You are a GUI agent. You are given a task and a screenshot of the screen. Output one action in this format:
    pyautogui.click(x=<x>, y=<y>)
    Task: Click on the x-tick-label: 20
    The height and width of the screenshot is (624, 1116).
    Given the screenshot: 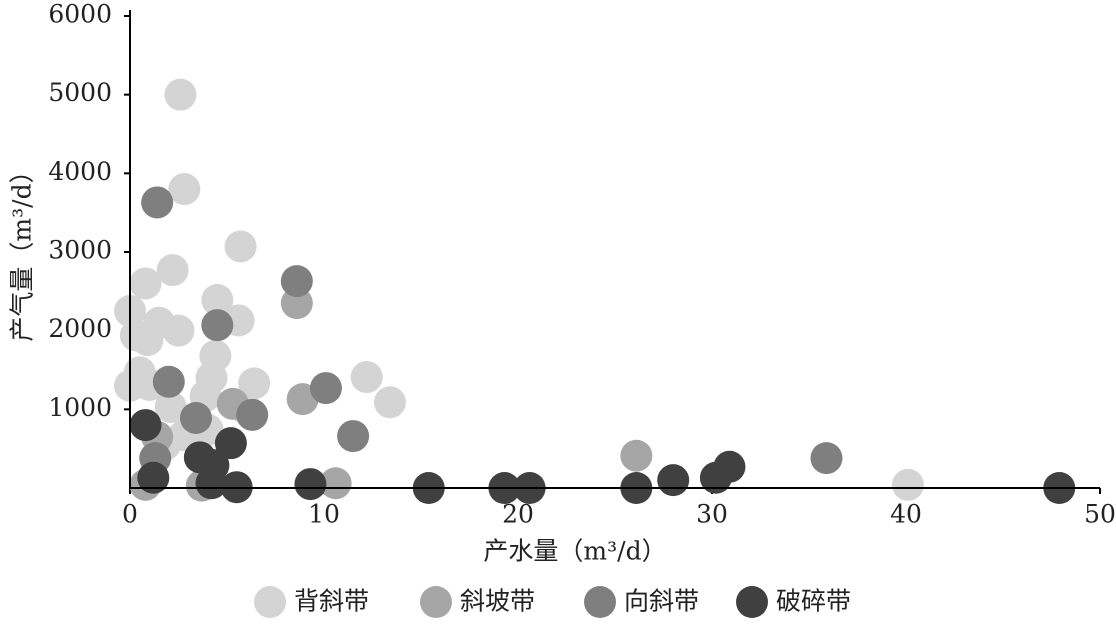 What is the action you would take?
    pyautogui.click(x=518, y=514)
    